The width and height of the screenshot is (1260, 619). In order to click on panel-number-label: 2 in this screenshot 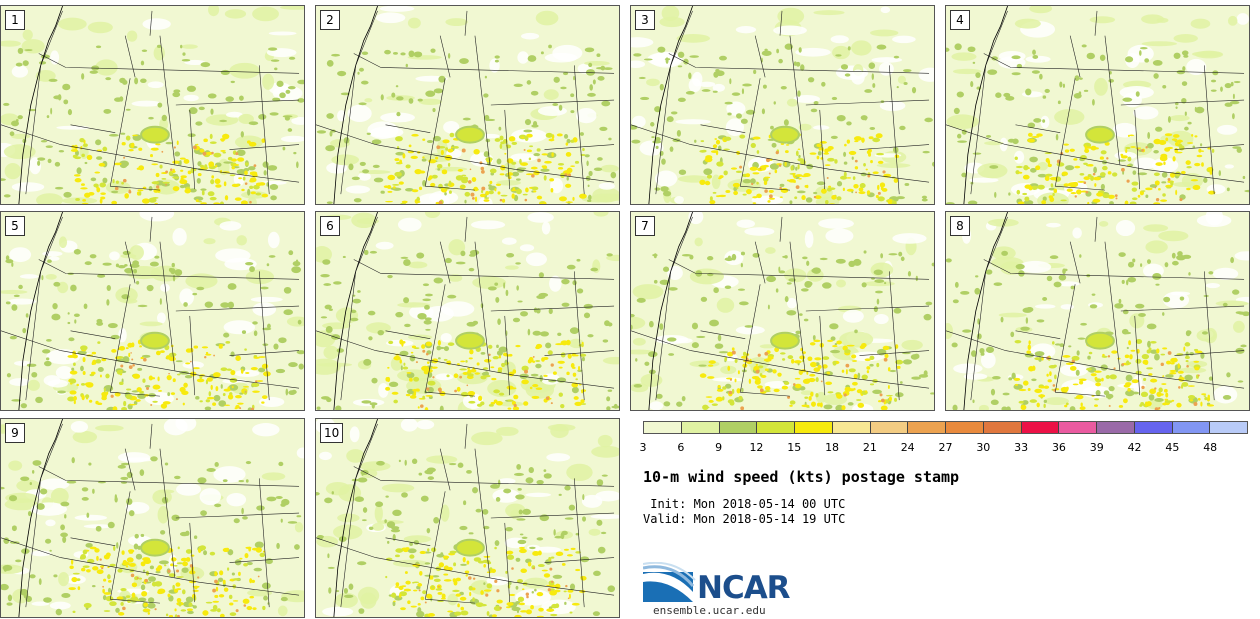, I will do `click(330, 20)`.